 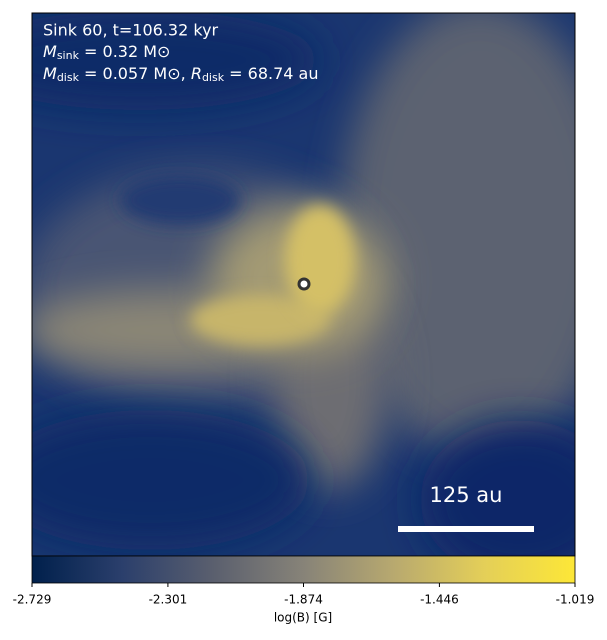 What do you see at coordinates (168, 600) in the screenshot?
I see `tick-label: -2.301` at bounding box center [168, 600].